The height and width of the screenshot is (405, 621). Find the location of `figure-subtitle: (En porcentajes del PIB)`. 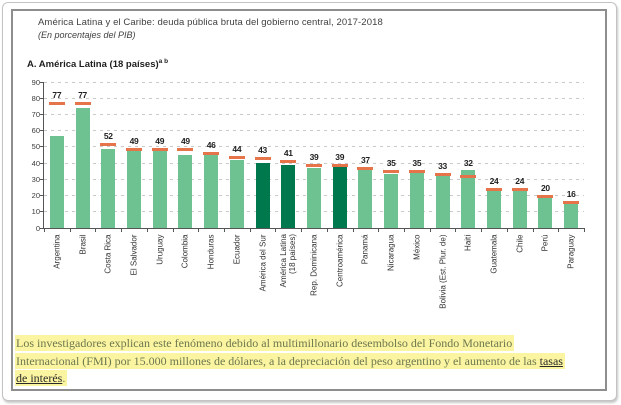

figure-subtitle: (En porcentajes del PIB) is located at coordinates (87, 35).